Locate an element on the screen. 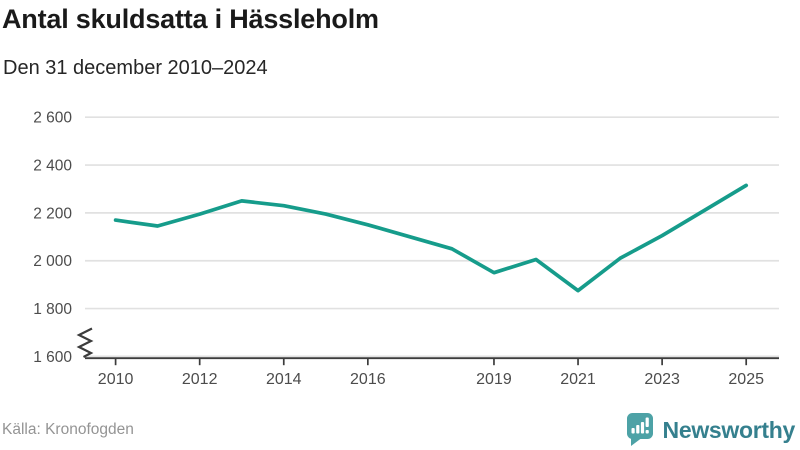  x-tick-label: 2025 is located at coordinates (746, 379).